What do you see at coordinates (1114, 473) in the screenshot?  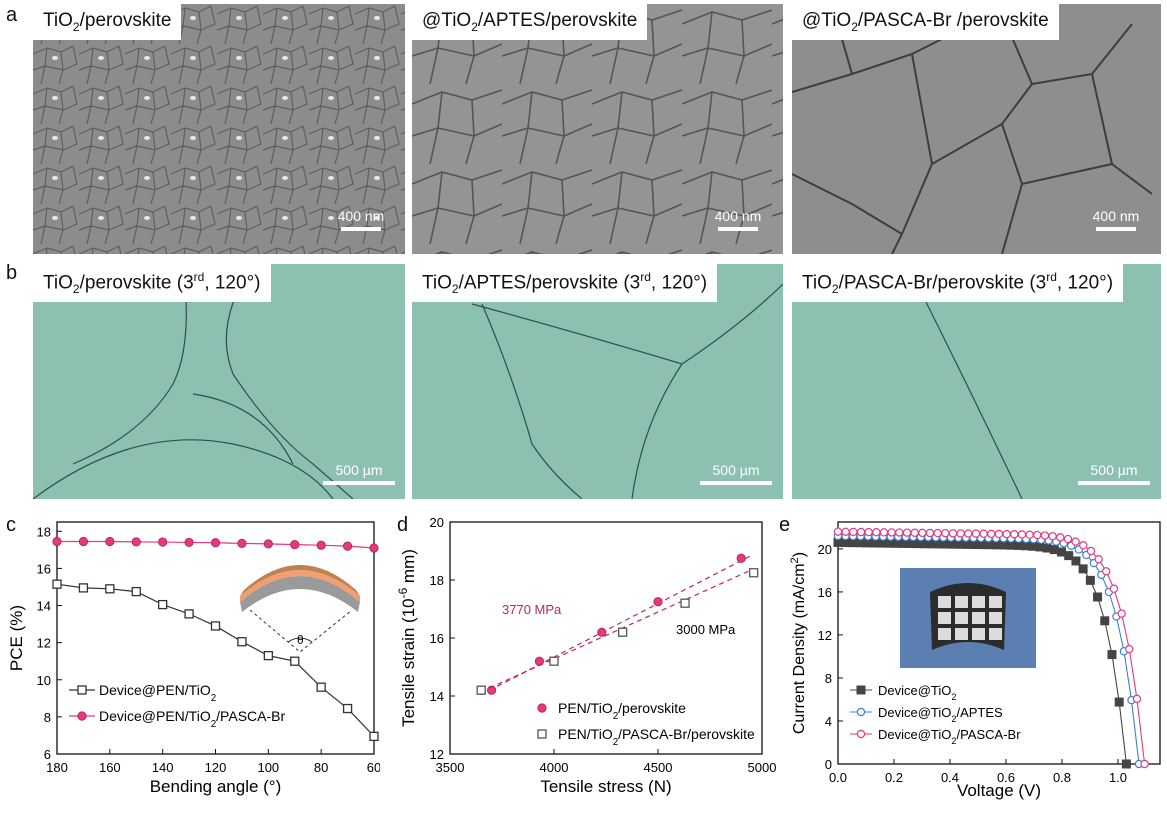 I see `scale-bar: 500 µm` at bounding box center [1114, 473].